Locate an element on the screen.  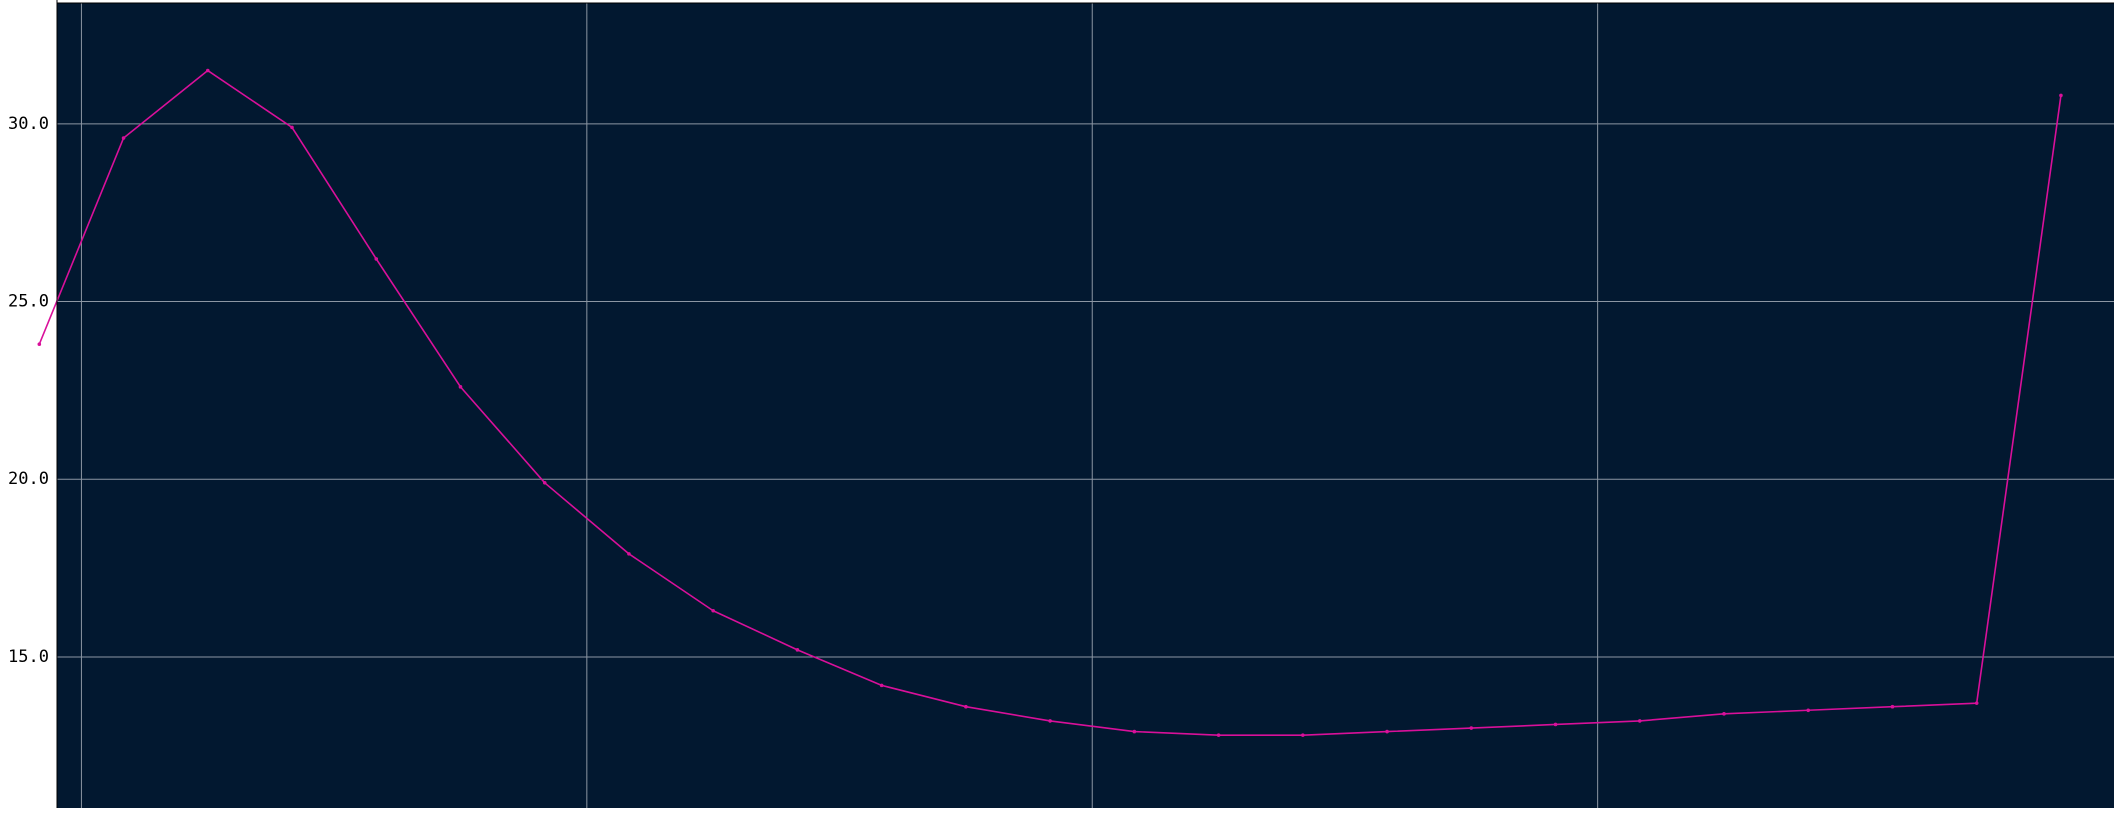
y-tick-label: 25.0 is located at coordinates (28, 302).